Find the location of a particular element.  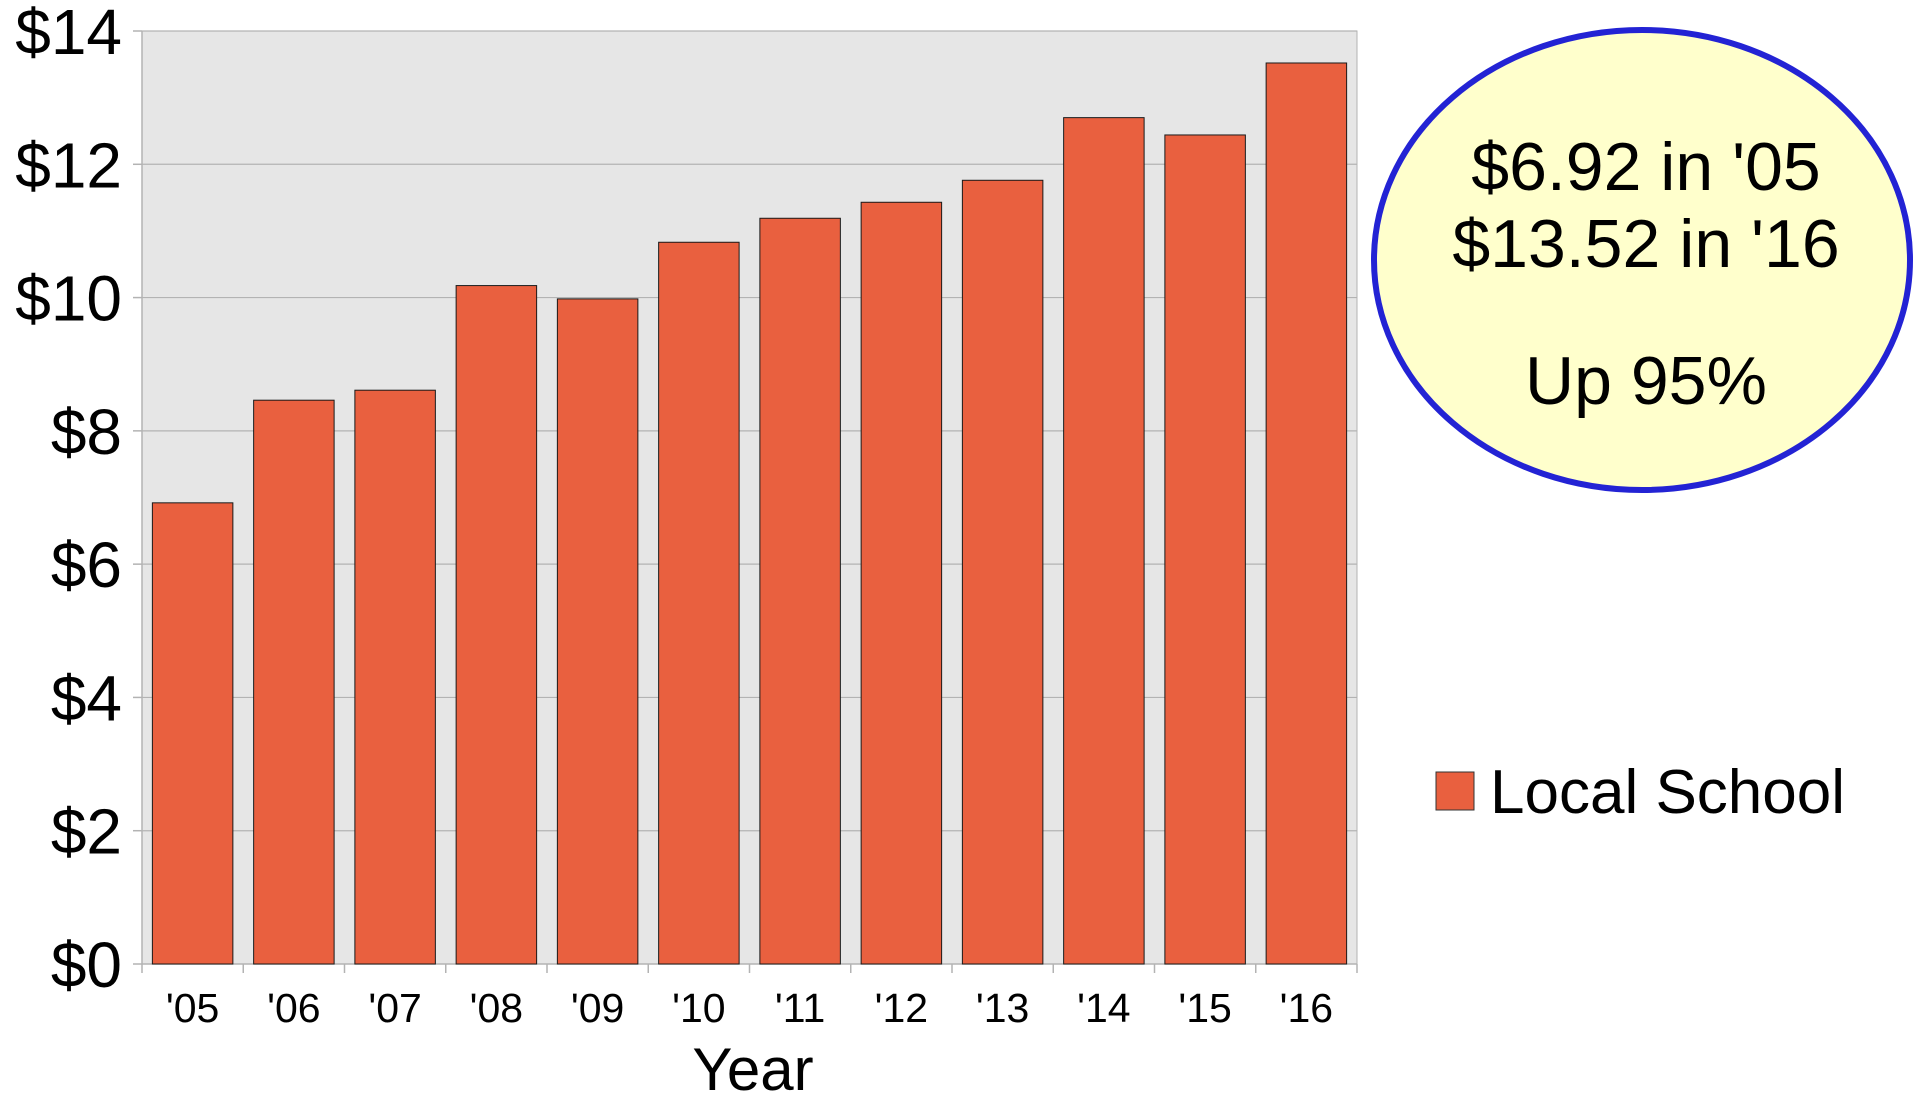

callout: $6.92 in '05 $13.52 in '16 Up 95% is located at coordinates (1642, 260).